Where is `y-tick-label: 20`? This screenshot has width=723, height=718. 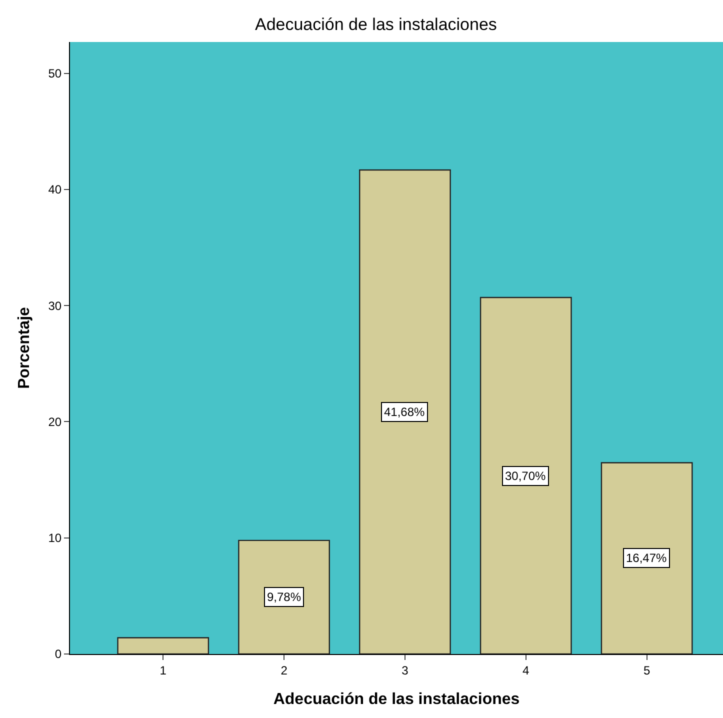
y-tick-label: 20 is located at coordinates (55, 421).